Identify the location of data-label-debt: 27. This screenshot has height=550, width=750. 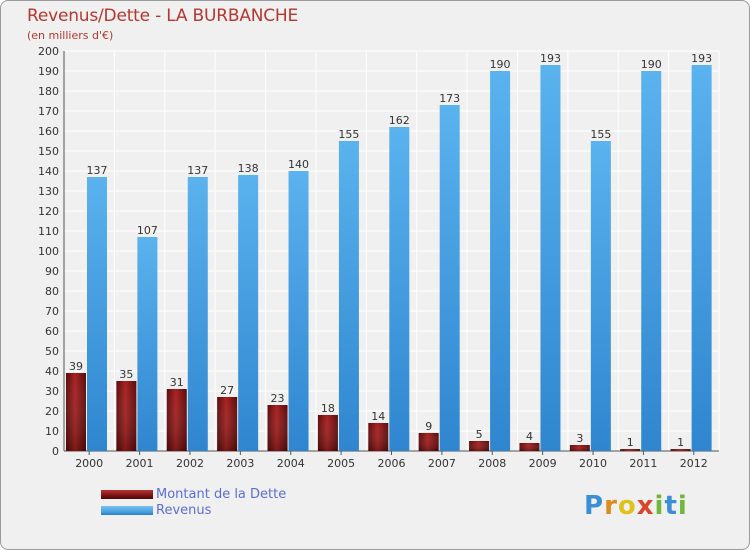
(227, 390).